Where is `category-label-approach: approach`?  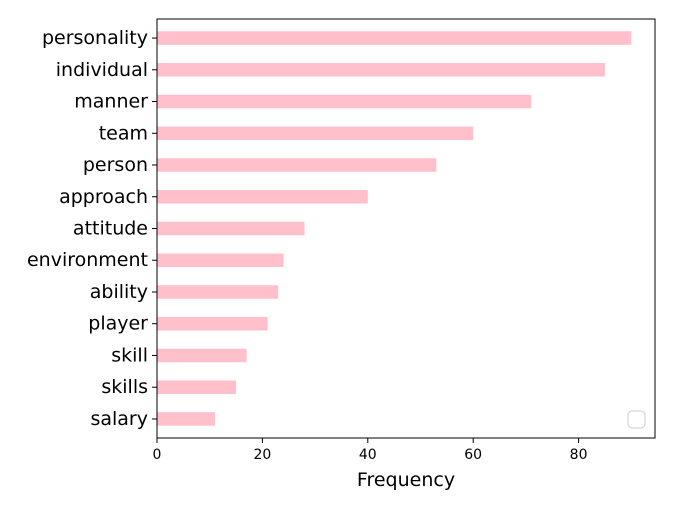
category-label-approach: approach is located at coordinates (103, 197).